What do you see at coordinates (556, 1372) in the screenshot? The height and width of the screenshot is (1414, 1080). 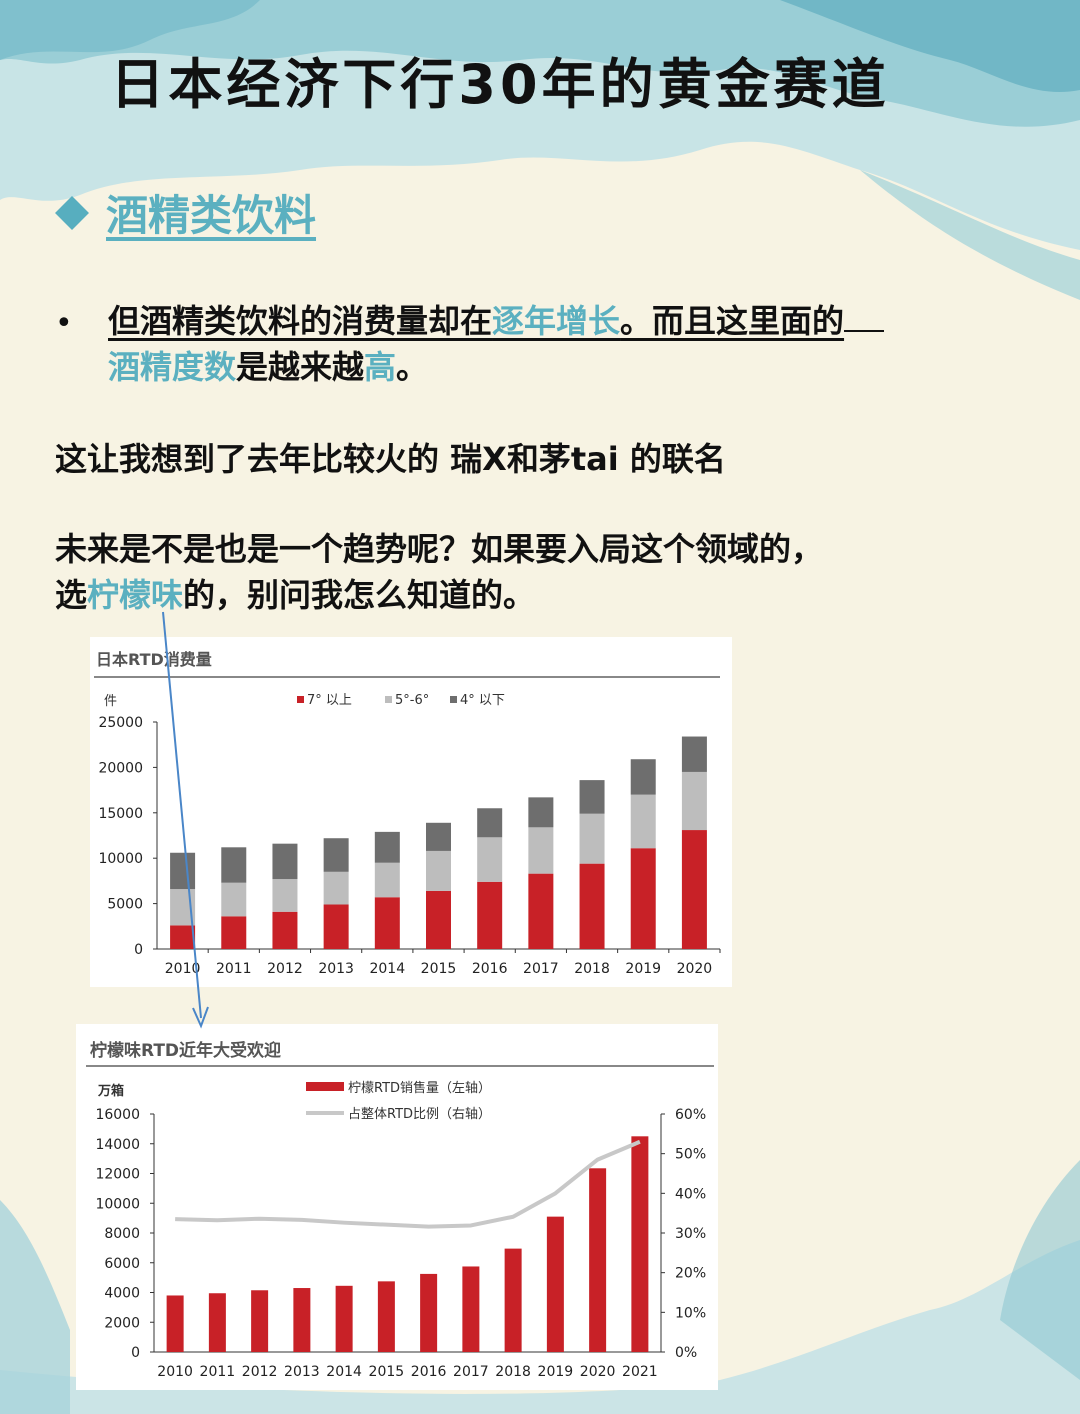 I see `chart2-x-tick-label: 2019` at bounding box center [556, 1372].